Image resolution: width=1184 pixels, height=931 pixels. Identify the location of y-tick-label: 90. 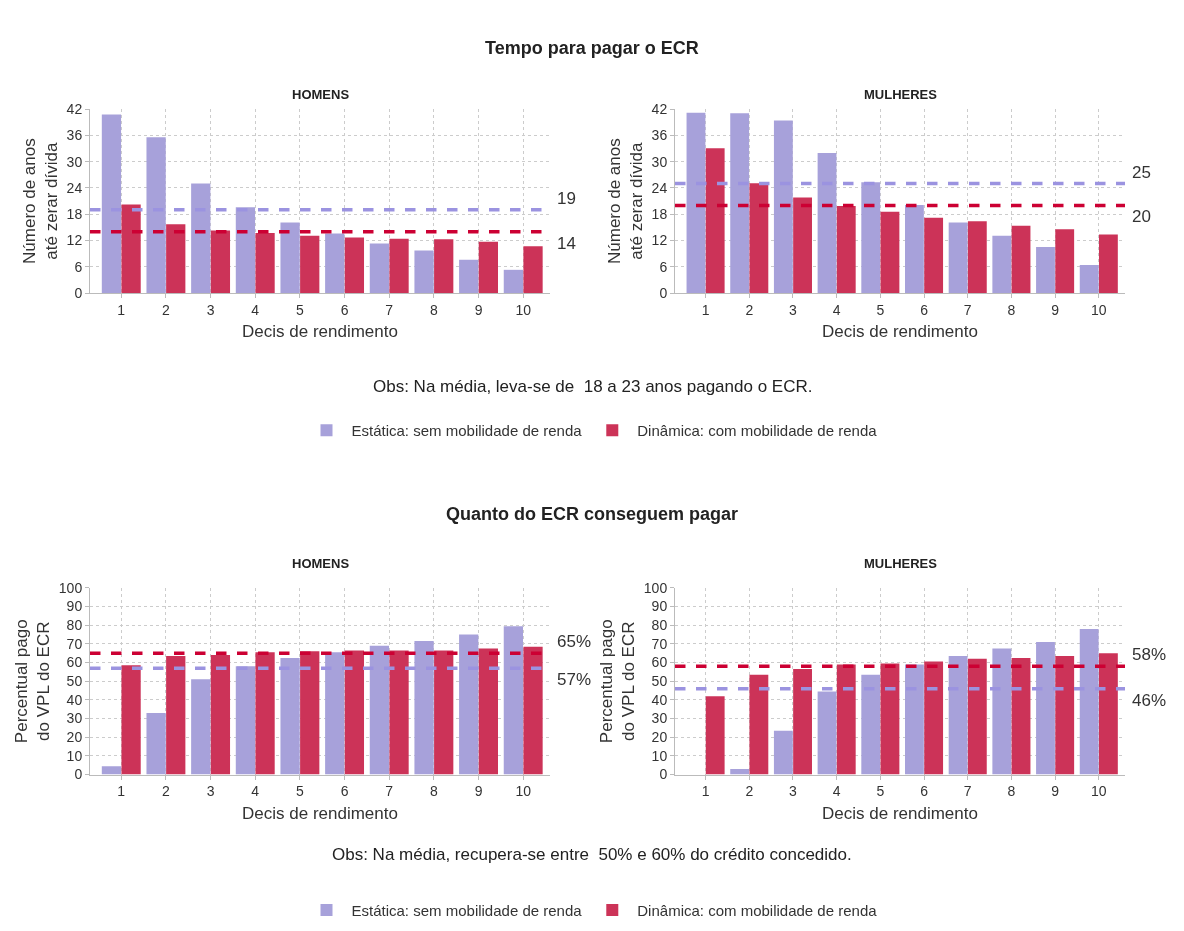
(74, 606).